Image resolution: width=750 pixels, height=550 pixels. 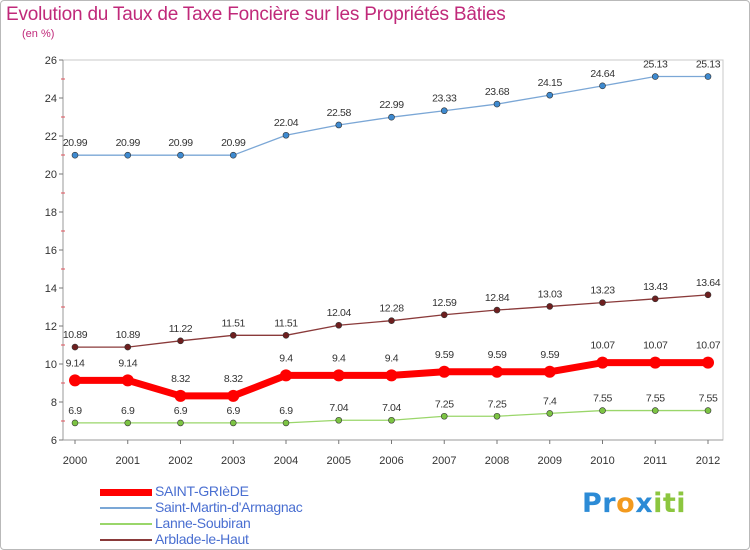 What do you see at coordinates (339, 461) in the screenshot?
I see `x-tick-label: 2005` at bounding box center [339, 461].